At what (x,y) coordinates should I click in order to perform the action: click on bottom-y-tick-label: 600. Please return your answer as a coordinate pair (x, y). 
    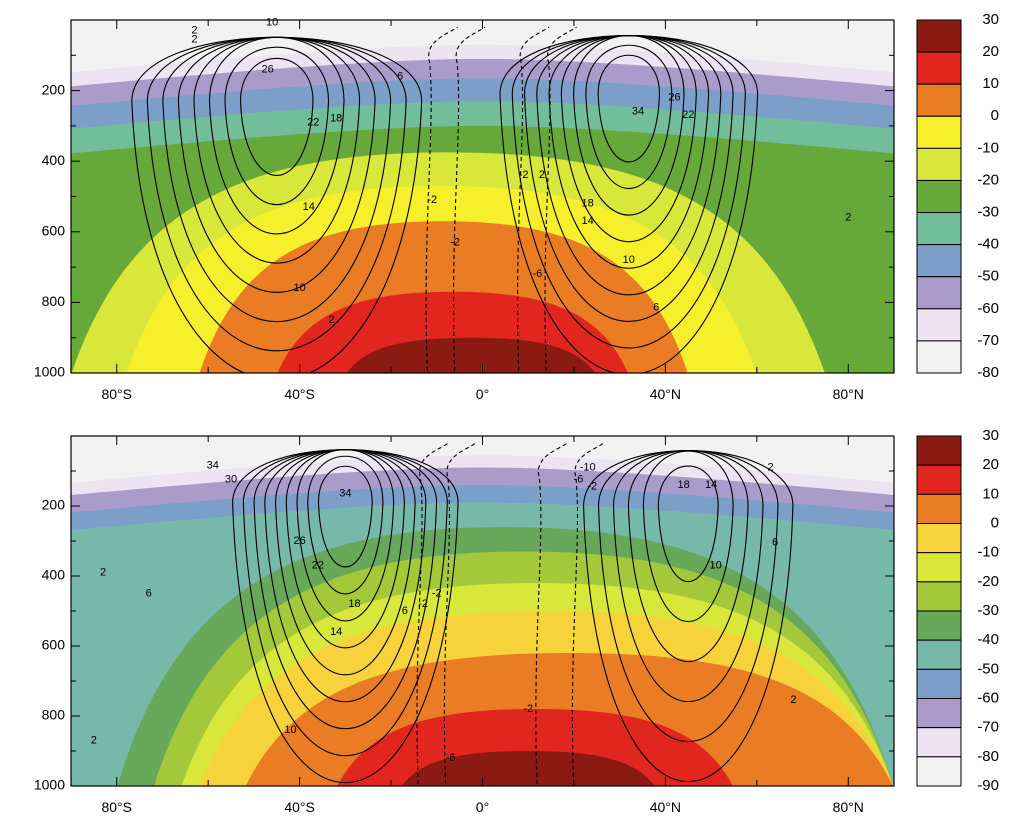
    Looking at the image, I should click on (54, 645).